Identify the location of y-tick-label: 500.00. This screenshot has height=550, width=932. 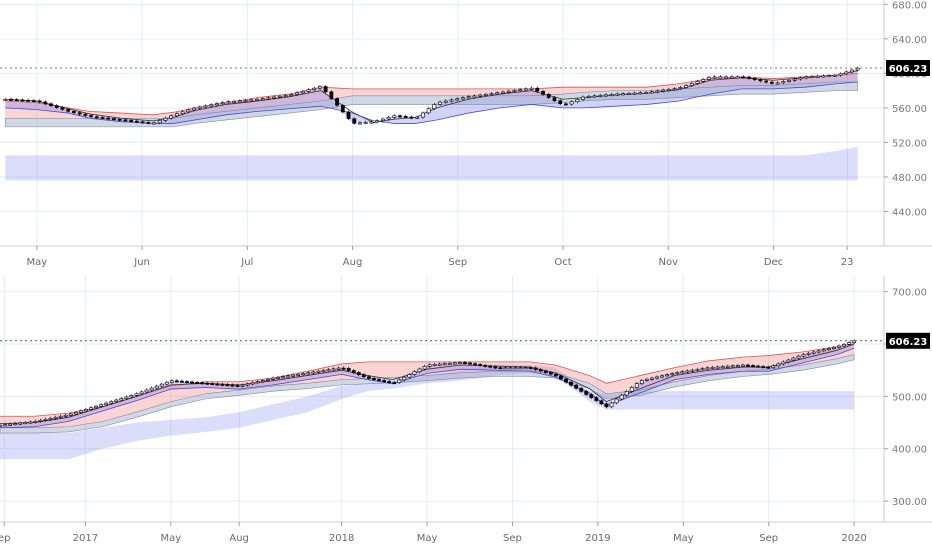
(909, 397).